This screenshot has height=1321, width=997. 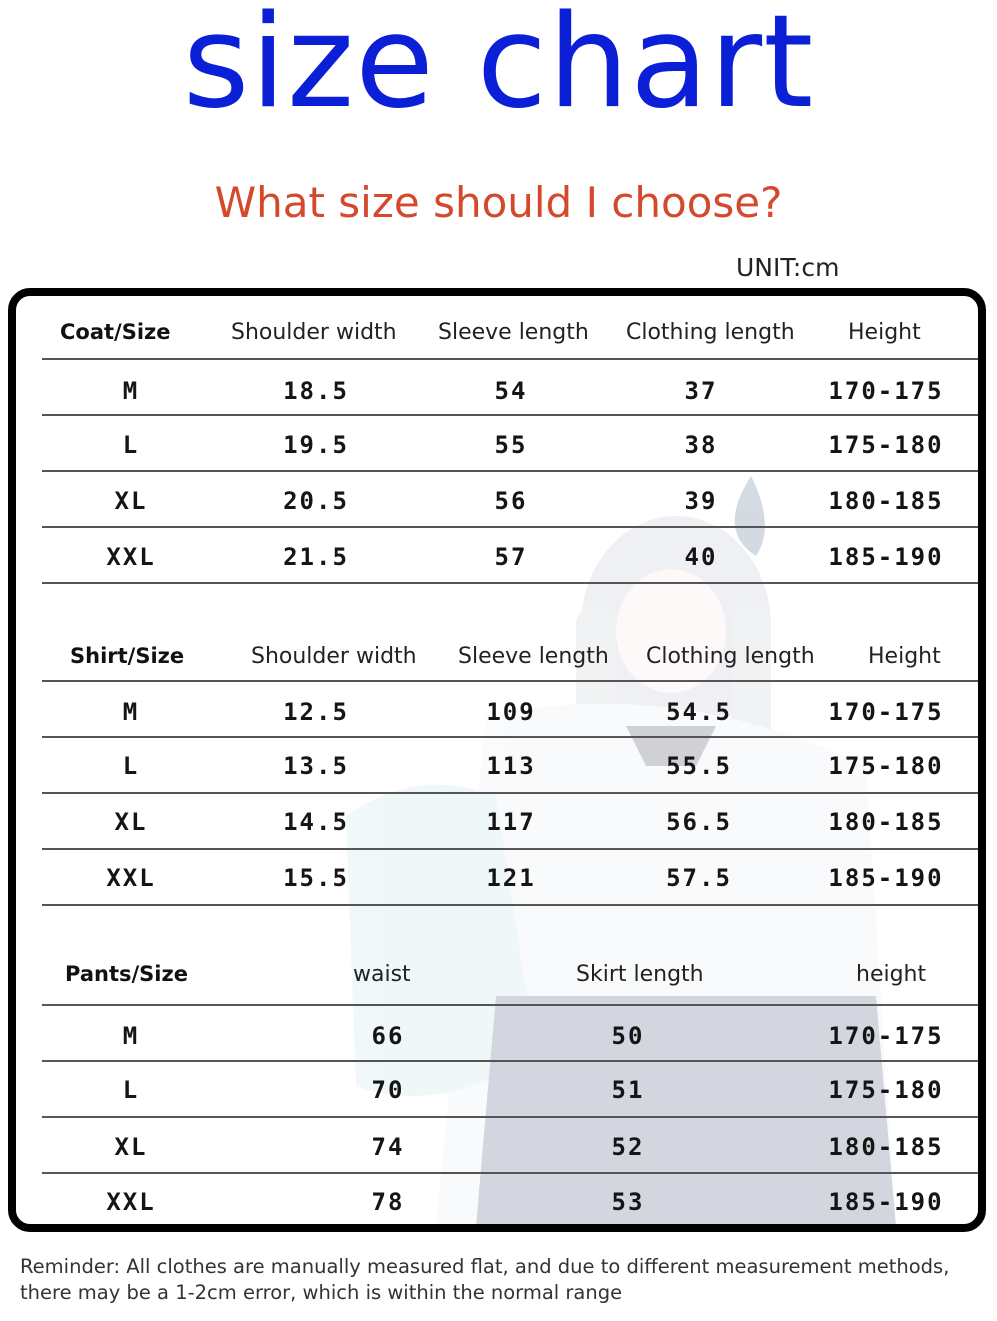 What do you see at coordinates (316, 391) in the screenshot?
I see `table-cell: 18.5` at bounding box center [316, 391].